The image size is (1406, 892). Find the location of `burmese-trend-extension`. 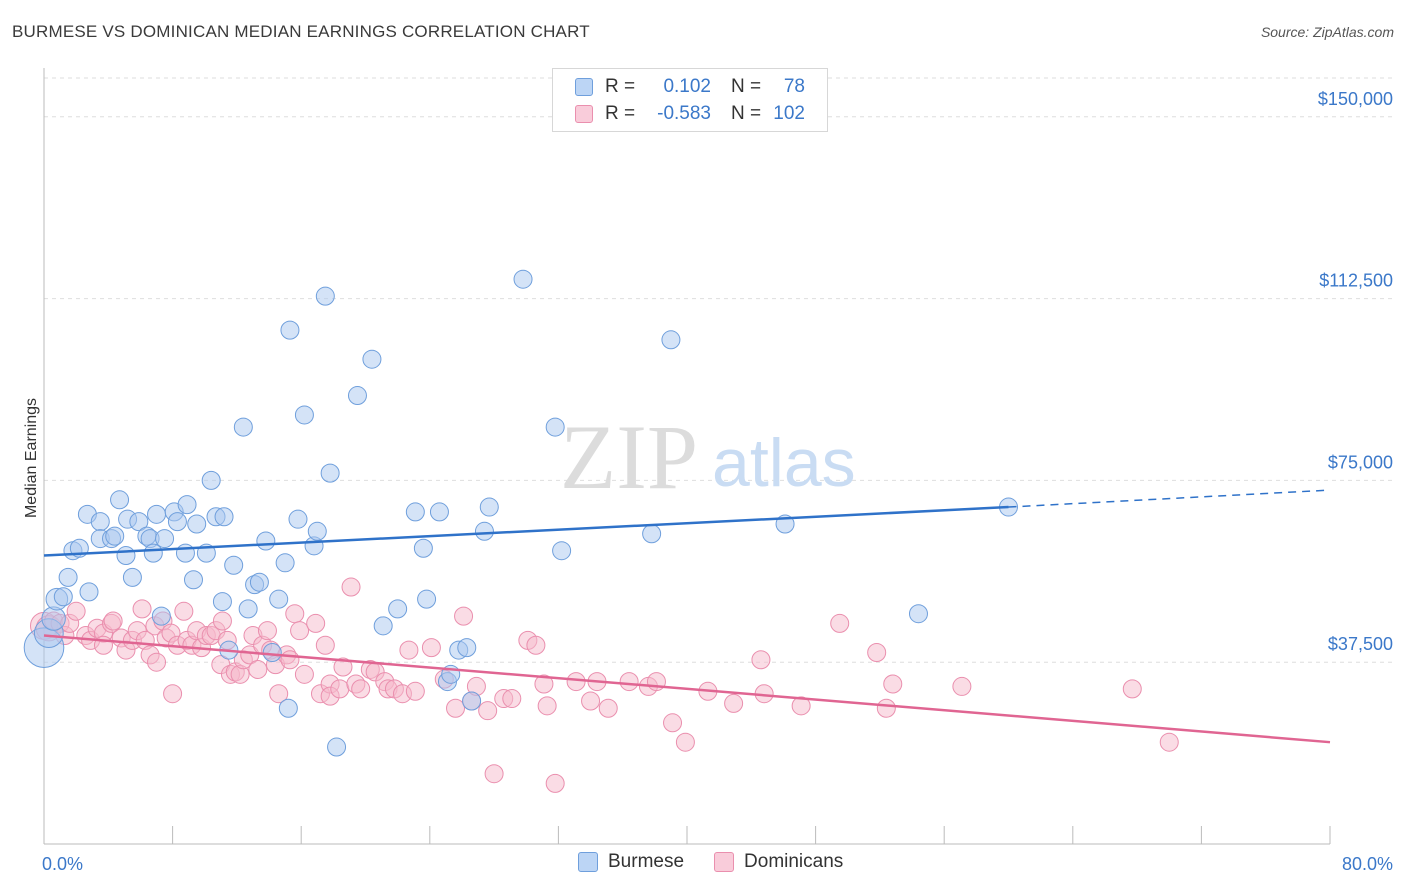

burmese-trend-extension is located at coordinates (1169, 498).